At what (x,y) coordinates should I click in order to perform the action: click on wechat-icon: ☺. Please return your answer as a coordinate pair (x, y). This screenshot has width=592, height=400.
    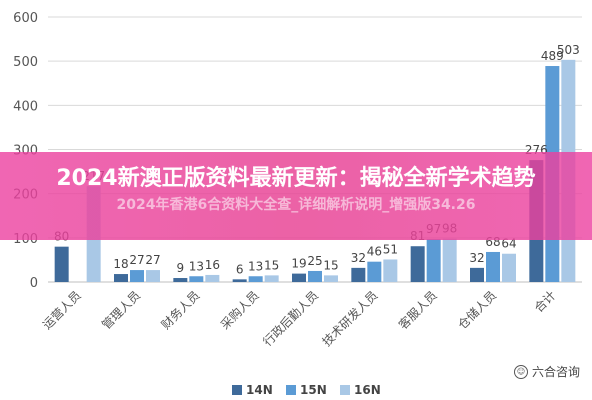
    Looking at the image, I should click on (520, 371).